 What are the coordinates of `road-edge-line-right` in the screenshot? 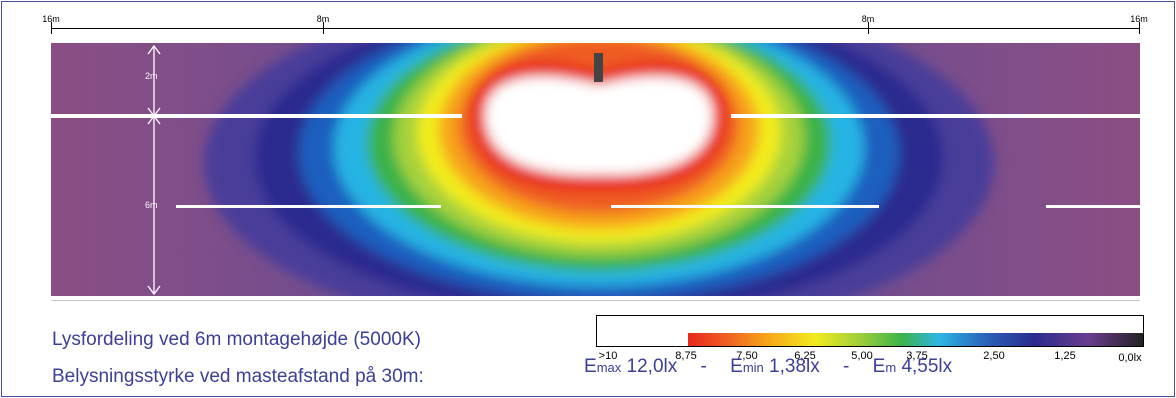 It's located at (935, 116).